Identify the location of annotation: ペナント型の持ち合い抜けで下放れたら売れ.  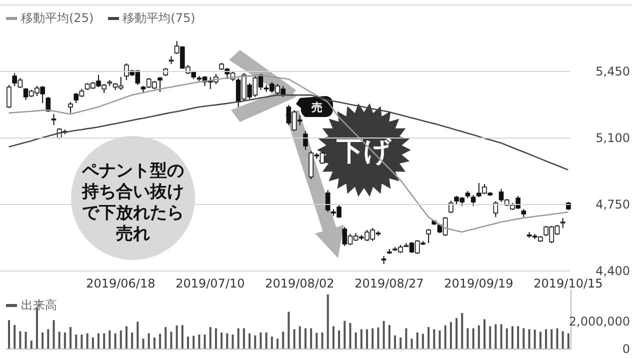
(132, 202).